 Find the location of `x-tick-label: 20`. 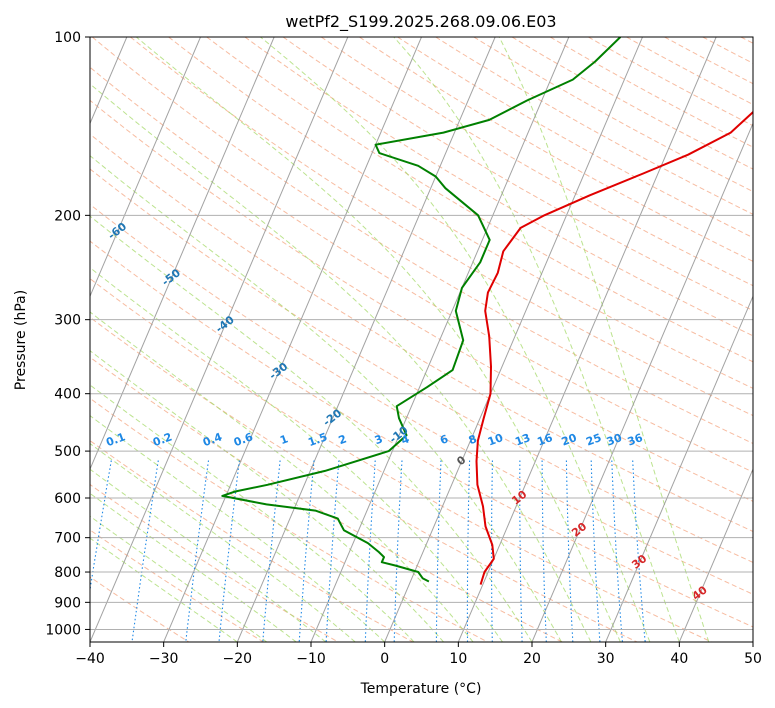

x-tick-label: 20 is located at coordinates (532, 659).